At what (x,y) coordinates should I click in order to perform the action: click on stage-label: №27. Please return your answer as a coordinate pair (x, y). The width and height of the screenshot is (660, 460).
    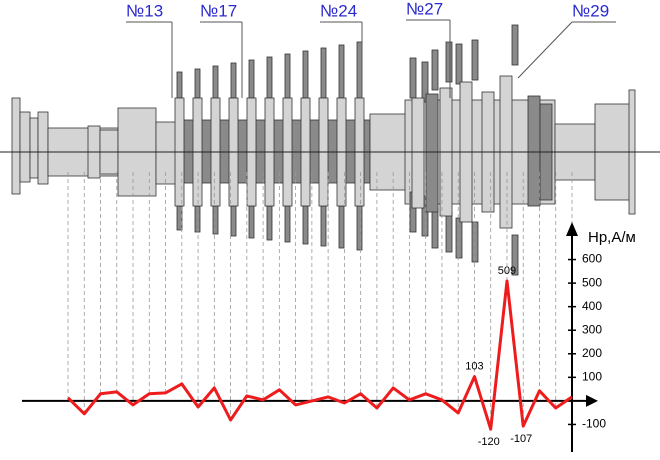
    Looking at the image, I should click on (424, 9).